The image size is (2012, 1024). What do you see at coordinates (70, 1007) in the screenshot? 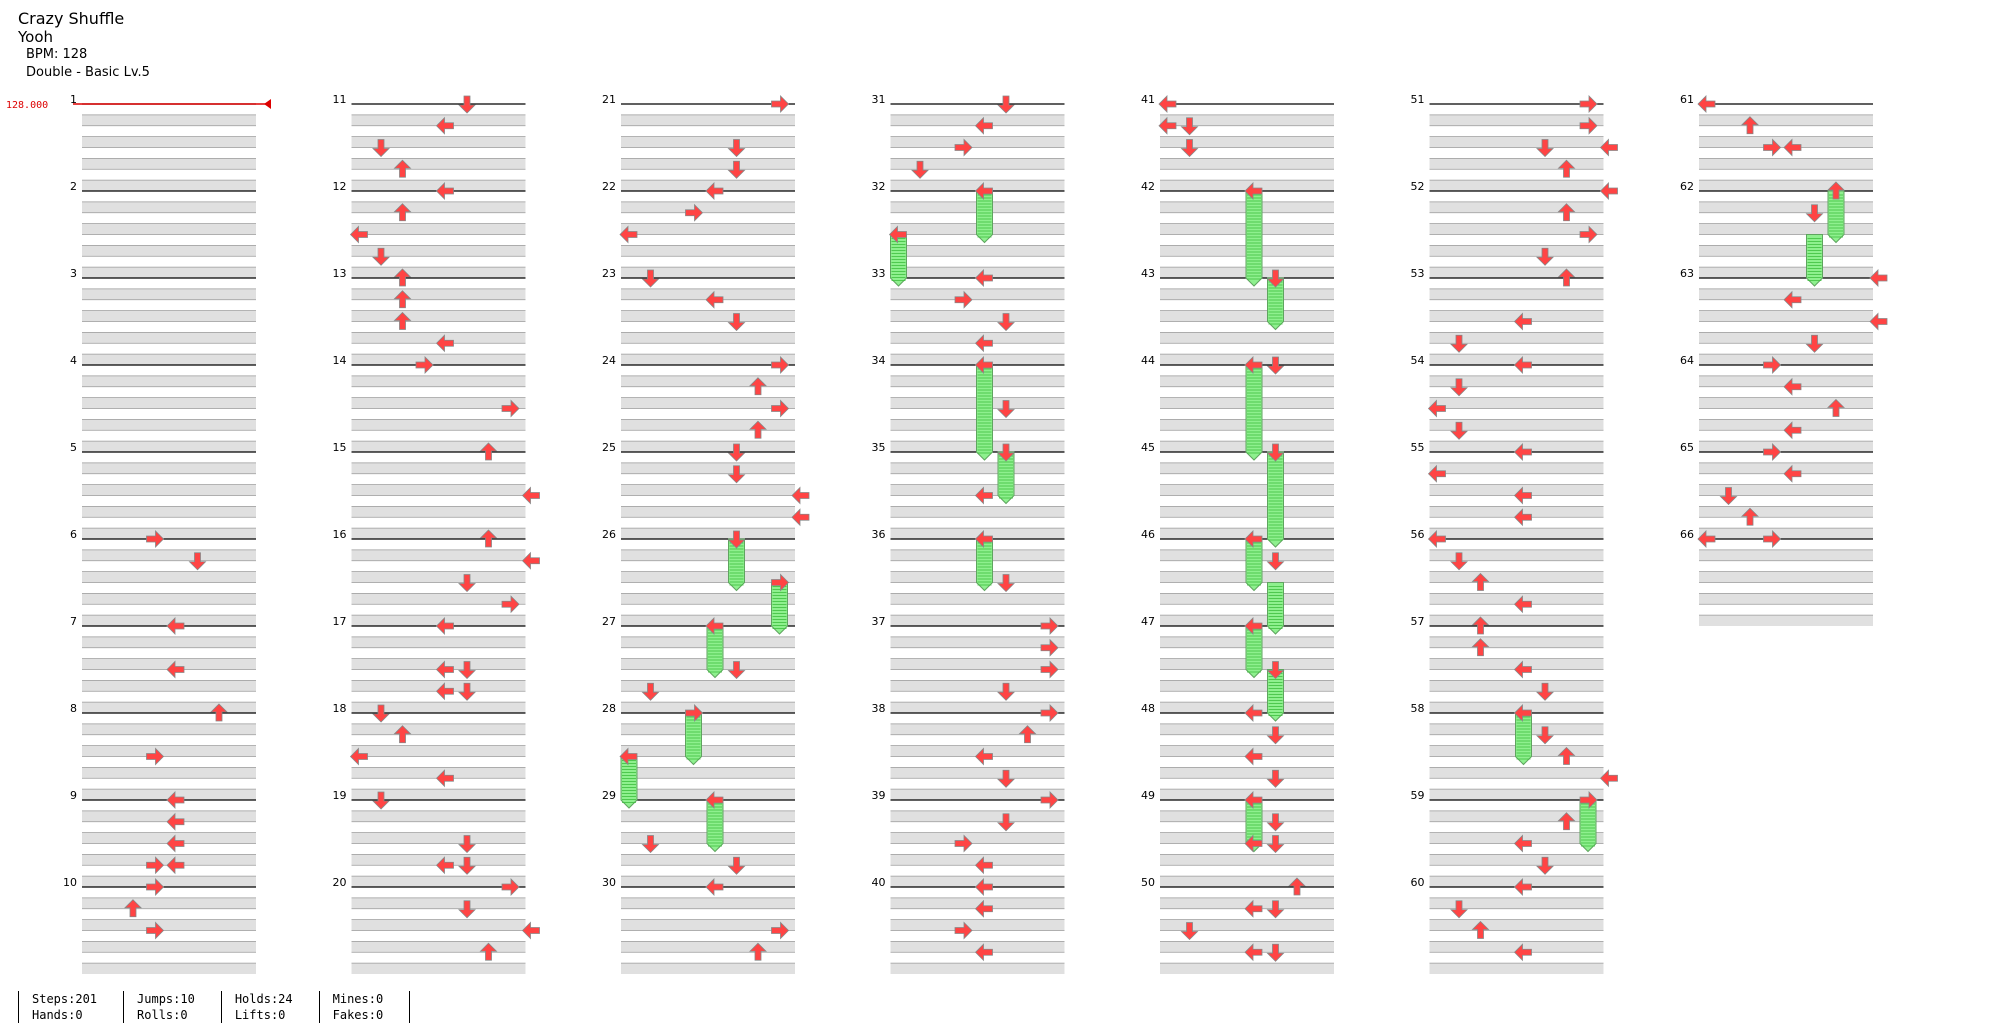
I see `stats-group-steps: Steps:201 Hands:0` at bounding box center [70, 1007].